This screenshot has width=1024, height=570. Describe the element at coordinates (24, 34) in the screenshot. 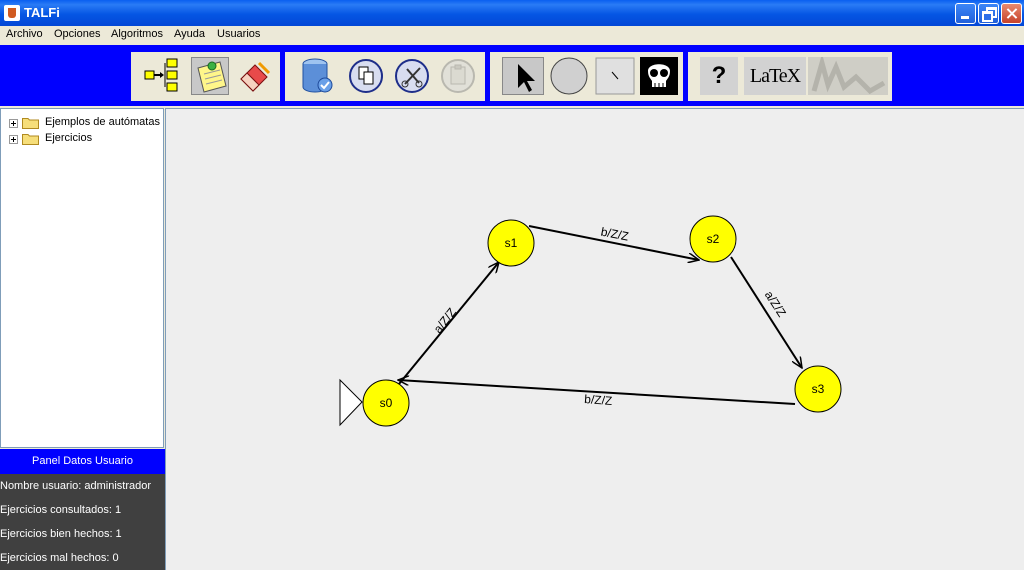

I see `menu-archivo: Archivo` at that location.